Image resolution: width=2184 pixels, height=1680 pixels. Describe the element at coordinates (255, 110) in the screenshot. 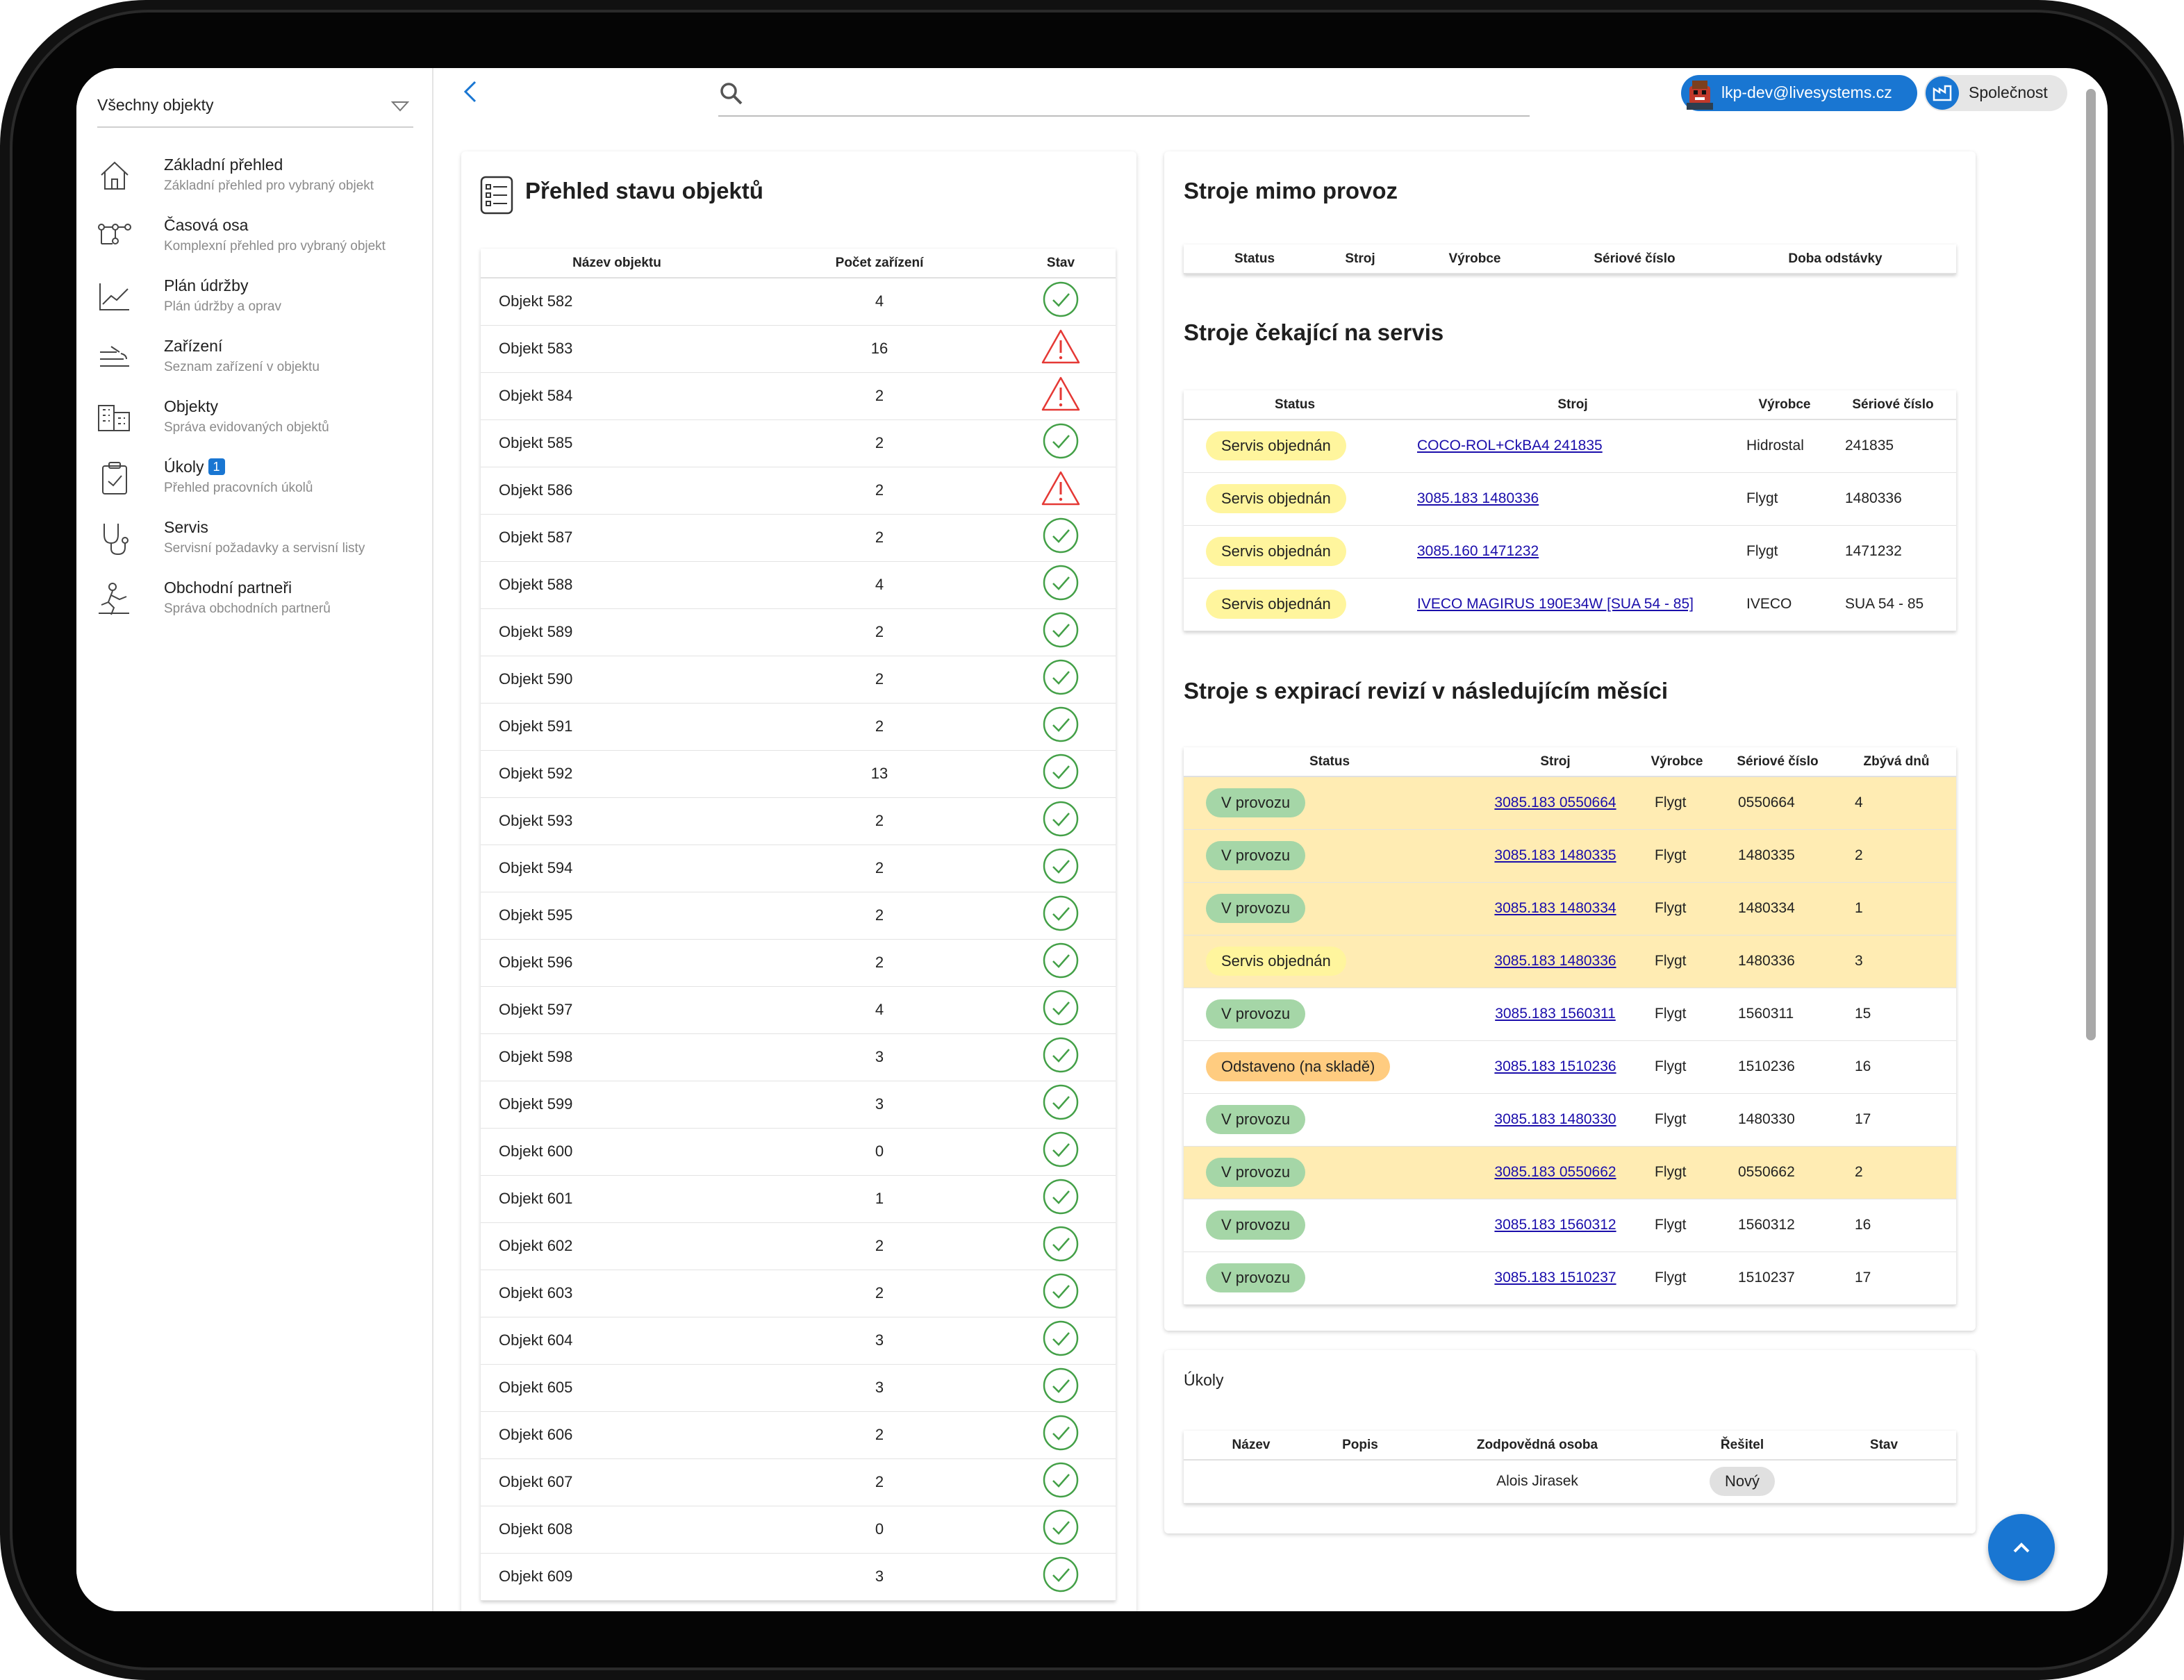

I see `object-selector: Všechny objekty` at that location.